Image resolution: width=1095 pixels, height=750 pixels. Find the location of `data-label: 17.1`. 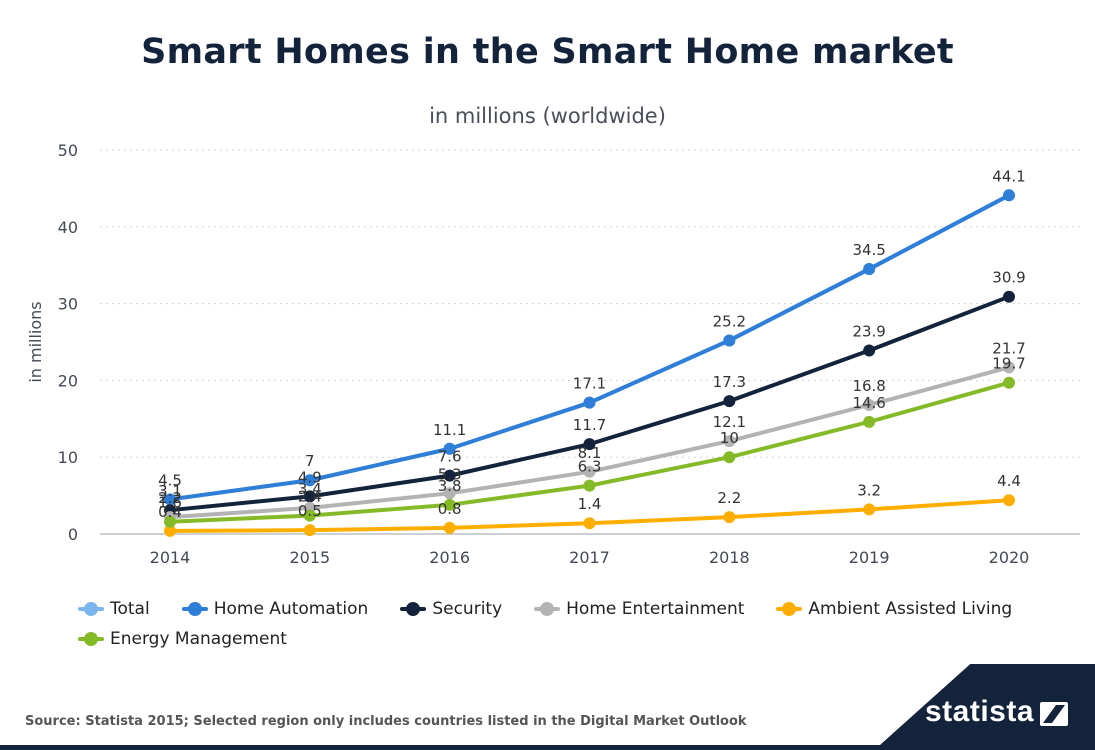

data-label: 17.1 is located at coordinates (589, 384).